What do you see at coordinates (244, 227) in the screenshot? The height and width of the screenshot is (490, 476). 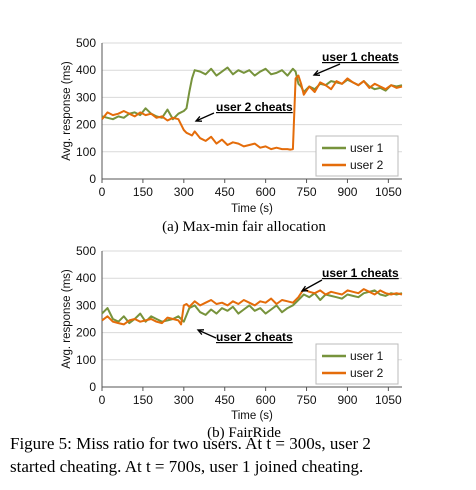 I see `subcaption: (a) Max-min fair allocation` at bounding box center [244, 227].